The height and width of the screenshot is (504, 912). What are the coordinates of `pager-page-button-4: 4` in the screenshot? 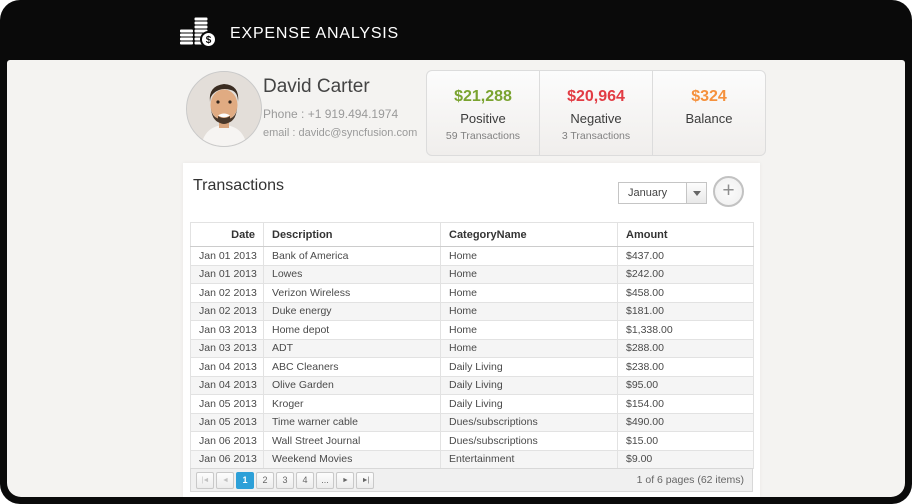 It's located at (305, 480).